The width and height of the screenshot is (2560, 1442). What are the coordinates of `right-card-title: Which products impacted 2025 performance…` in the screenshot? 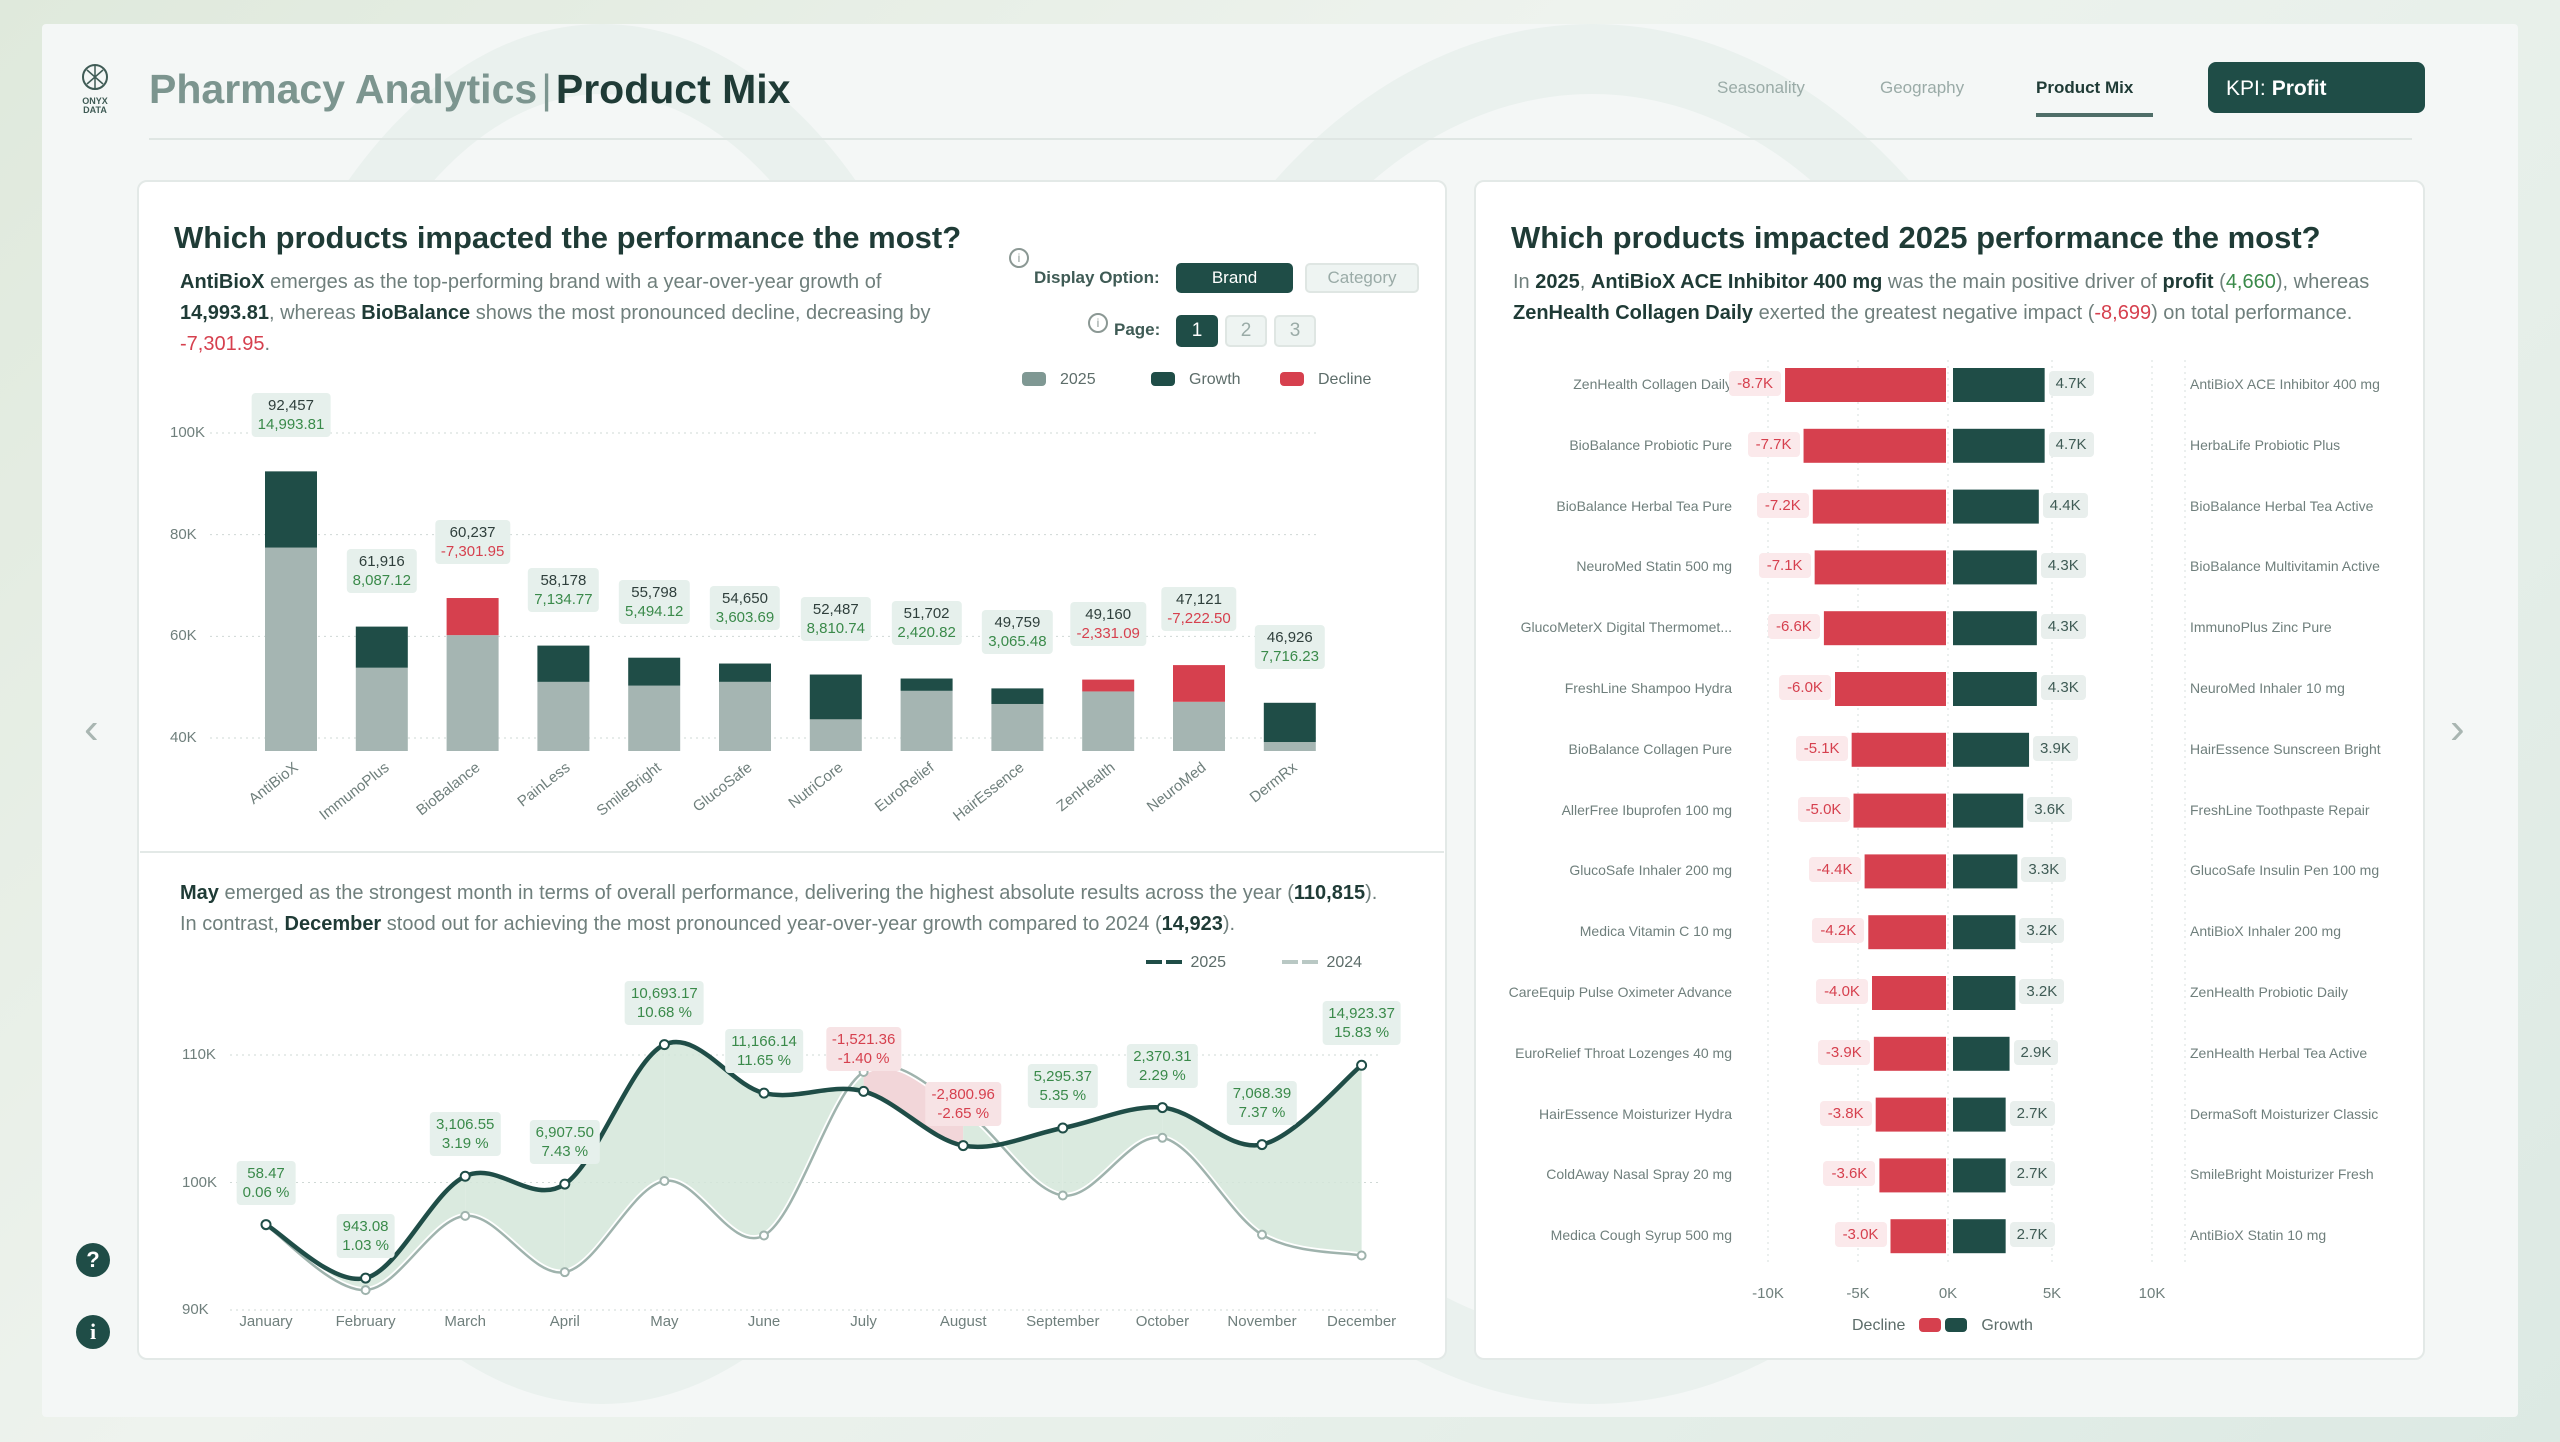 It's located at (1916, 237).